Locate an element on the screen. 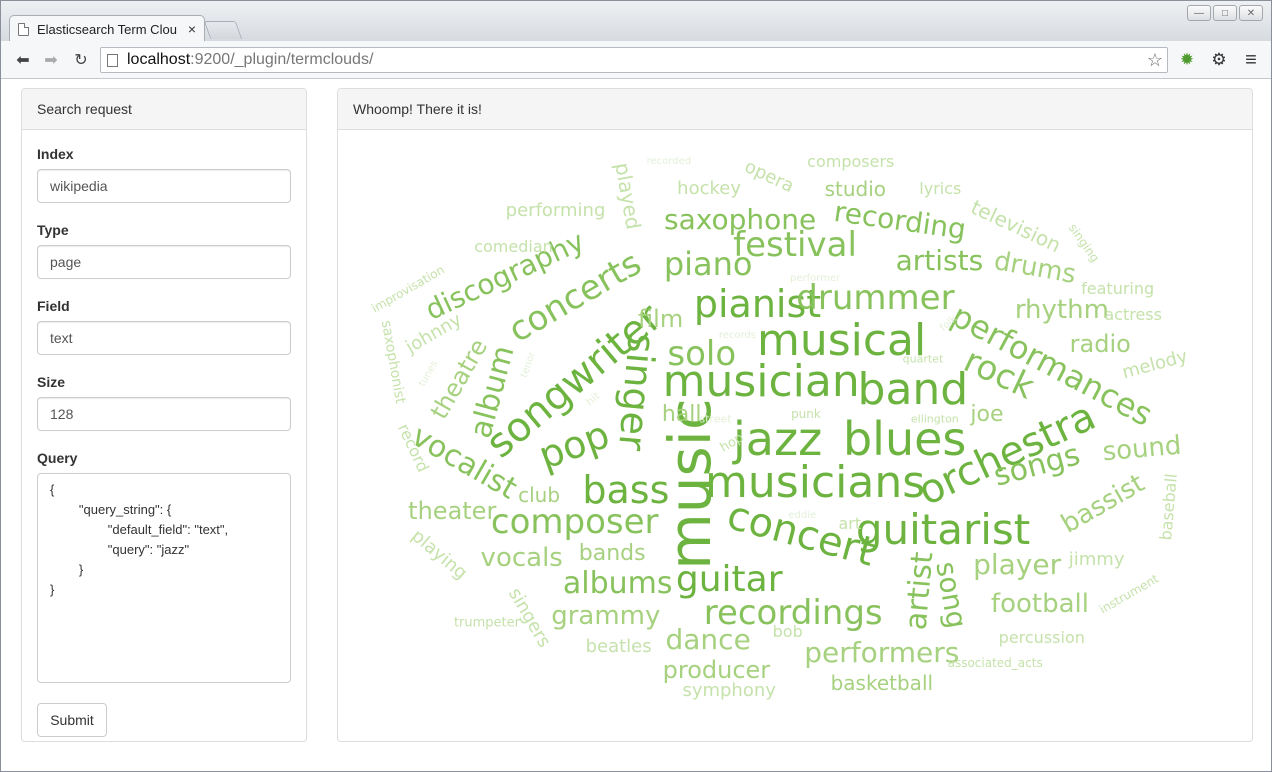 This screenshot has height=772, width=1272. term-associated-acts: associated_acts is located at coordinates (995, 663).